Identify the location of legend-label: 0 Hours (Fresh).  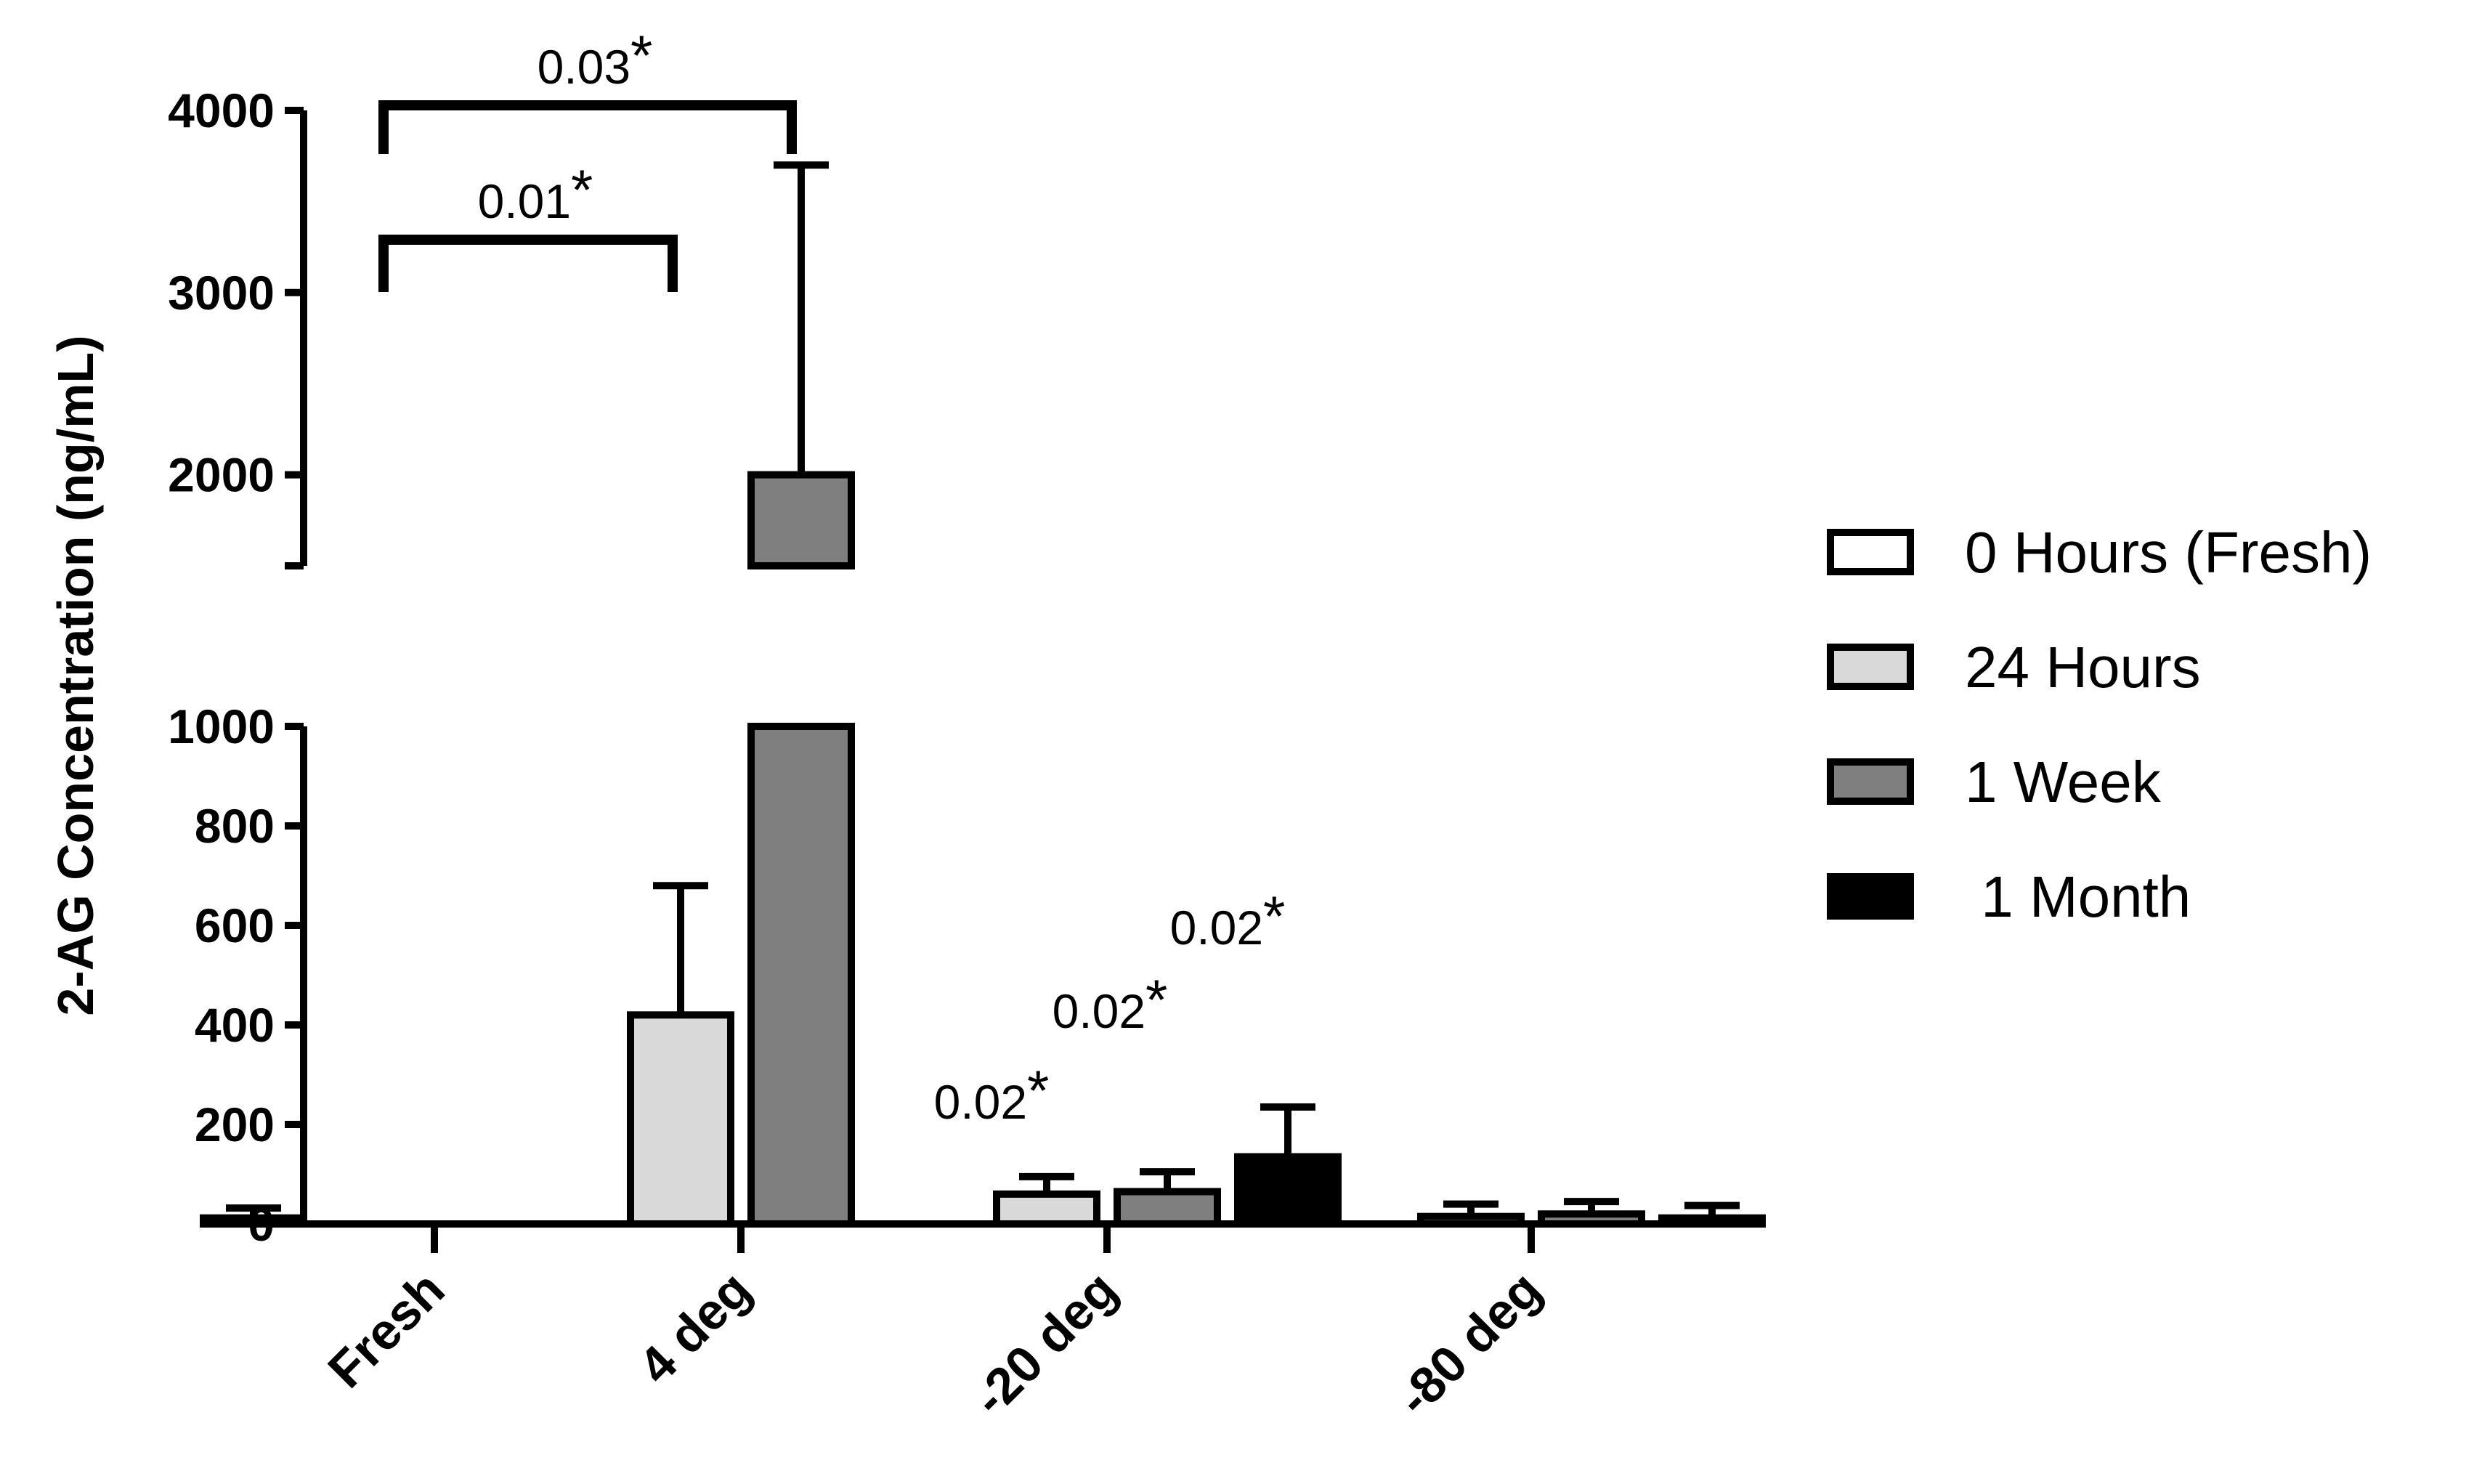
(2168, 552).